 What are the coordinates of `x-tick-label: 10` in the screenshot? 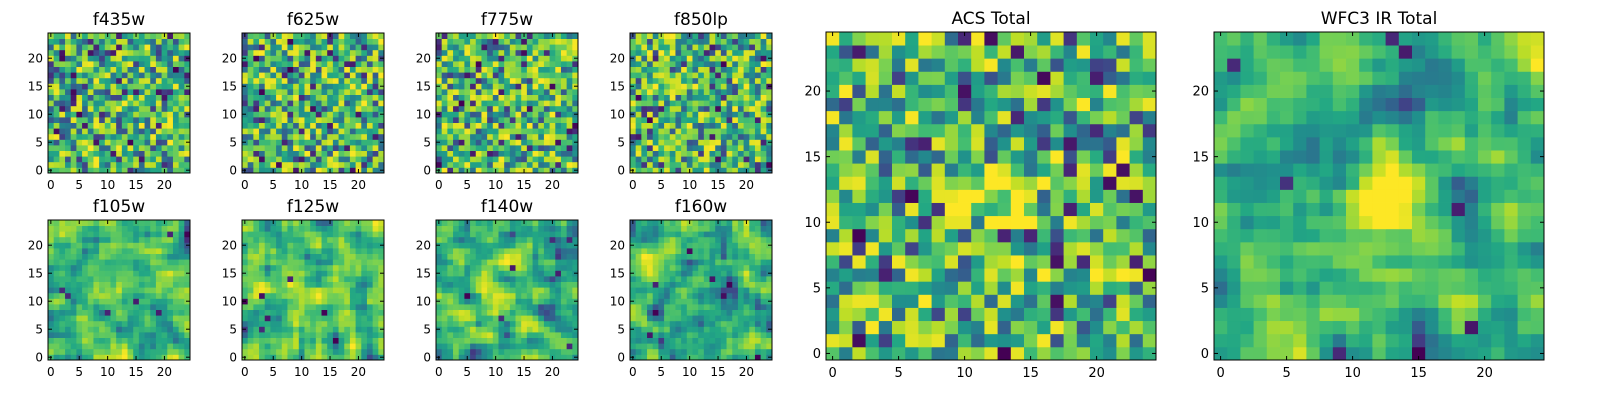 It's located at (107, 372).